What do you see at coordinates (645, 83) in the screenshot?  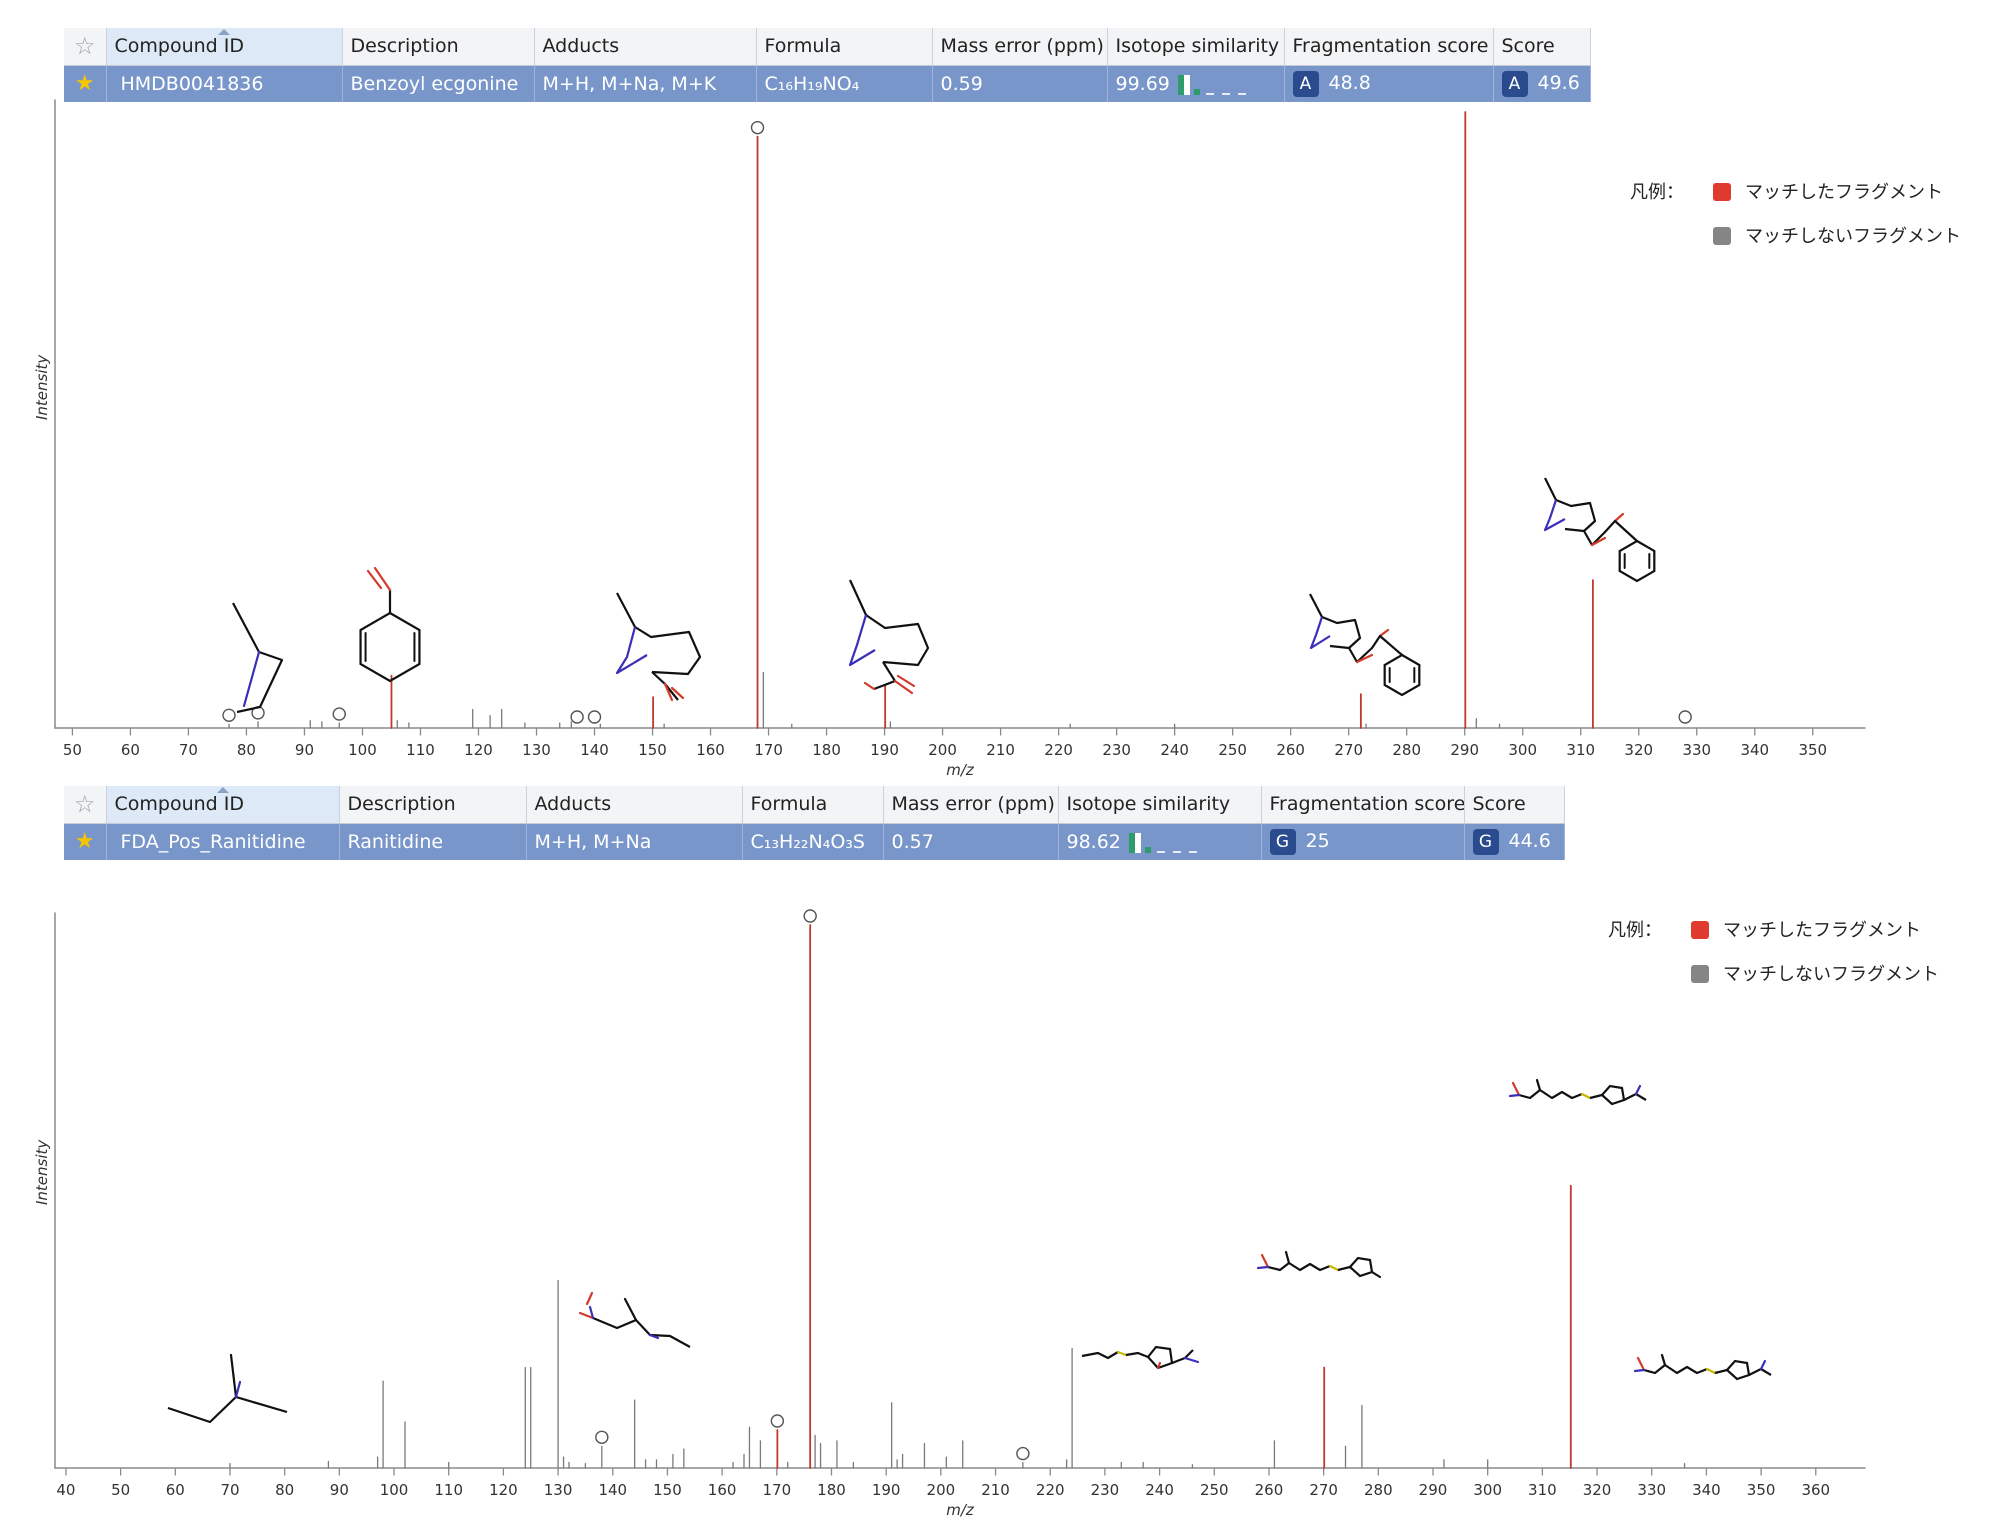 I see `adducts-cell: M+H, M+Na, M+K` at bounding box center [645, 83].